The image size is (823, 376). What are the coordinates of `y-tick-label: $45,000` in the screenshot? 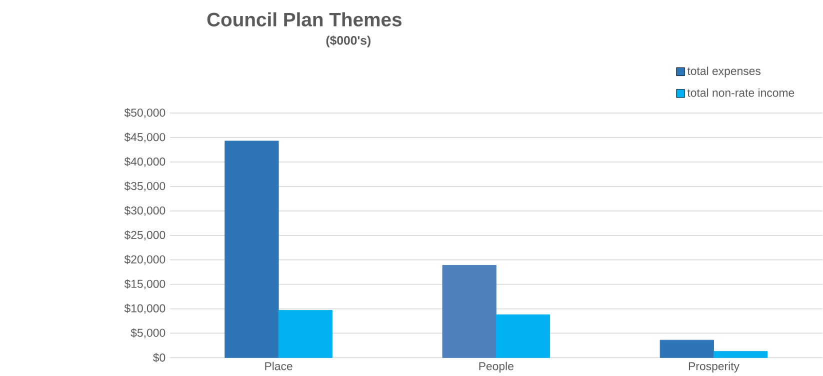 It's located at (145, 137).